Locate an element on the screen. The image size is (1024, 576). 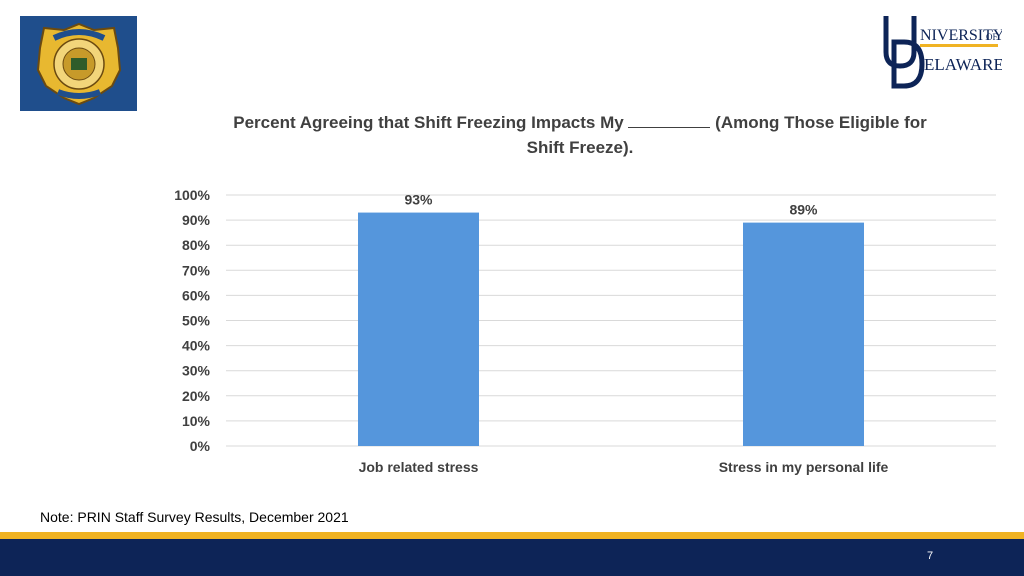
y-tick-label: 70% is located at coordinates (196, 270).